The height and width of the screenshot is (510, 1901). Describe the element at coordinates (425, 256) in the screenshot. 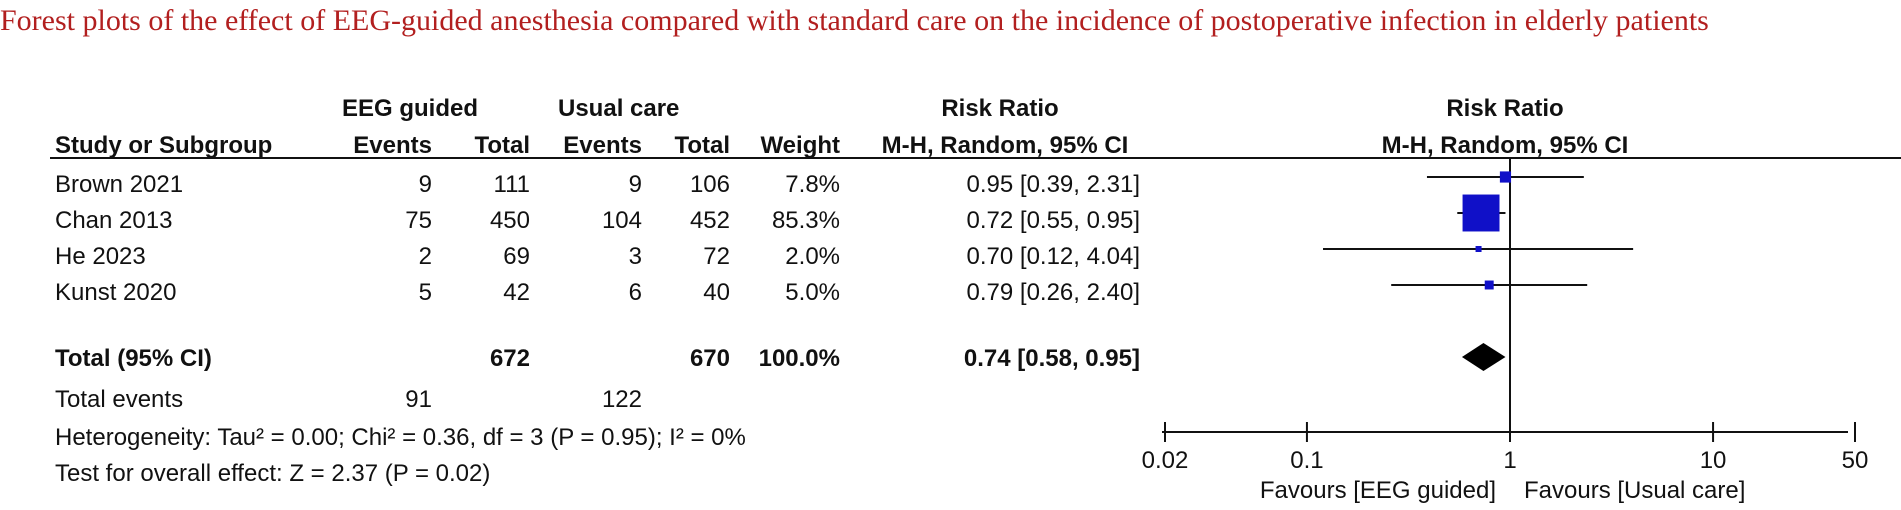

I see `events1-cell: 2` at that location.